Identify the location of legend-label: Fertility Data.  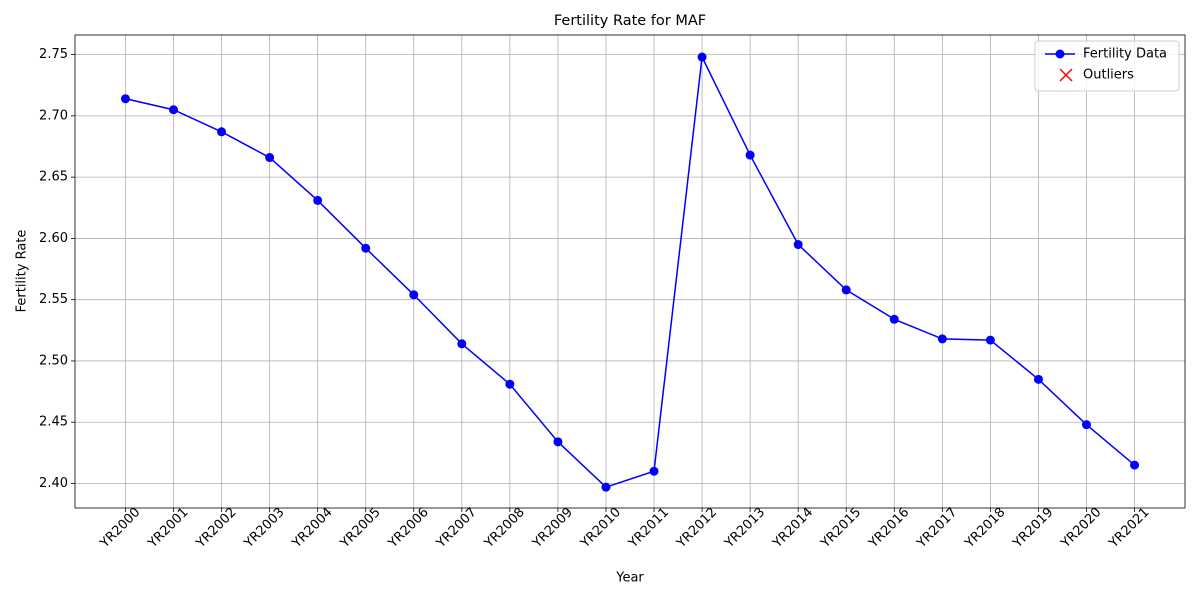
(1125, 54).